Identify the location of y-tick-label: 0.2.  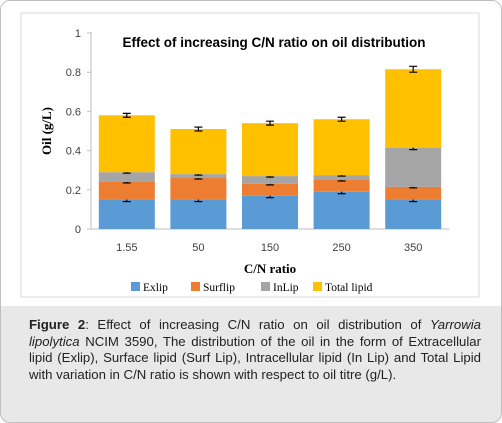
(73, 191).